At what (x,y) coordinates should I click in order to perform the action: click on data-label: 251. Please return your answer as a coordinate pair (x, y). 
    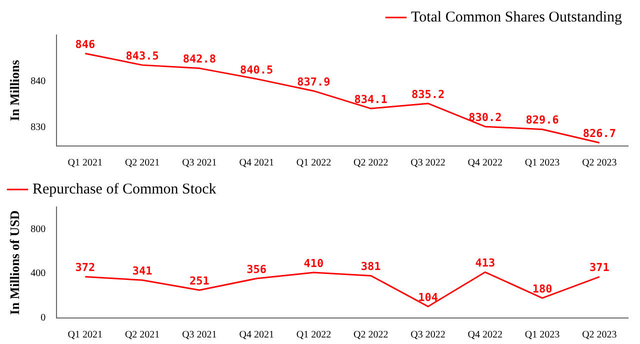
    Looking at the image, I should click on (200, 281).